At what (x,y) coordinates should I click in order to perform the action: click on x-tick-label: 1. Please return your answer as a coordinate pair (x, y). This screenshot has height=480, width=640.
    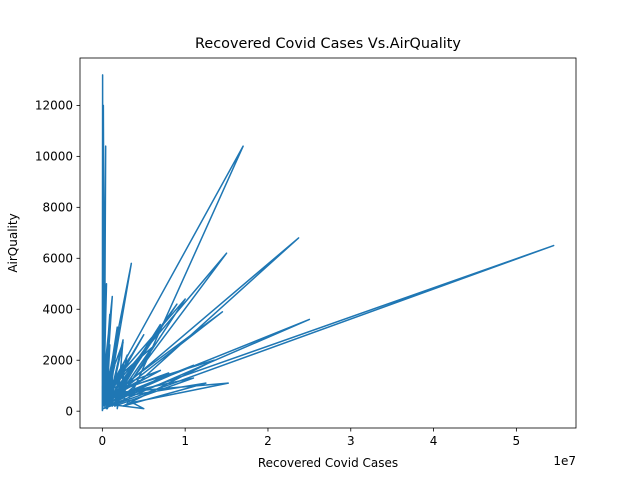
    Looking at the image, I should click on (185, 441).